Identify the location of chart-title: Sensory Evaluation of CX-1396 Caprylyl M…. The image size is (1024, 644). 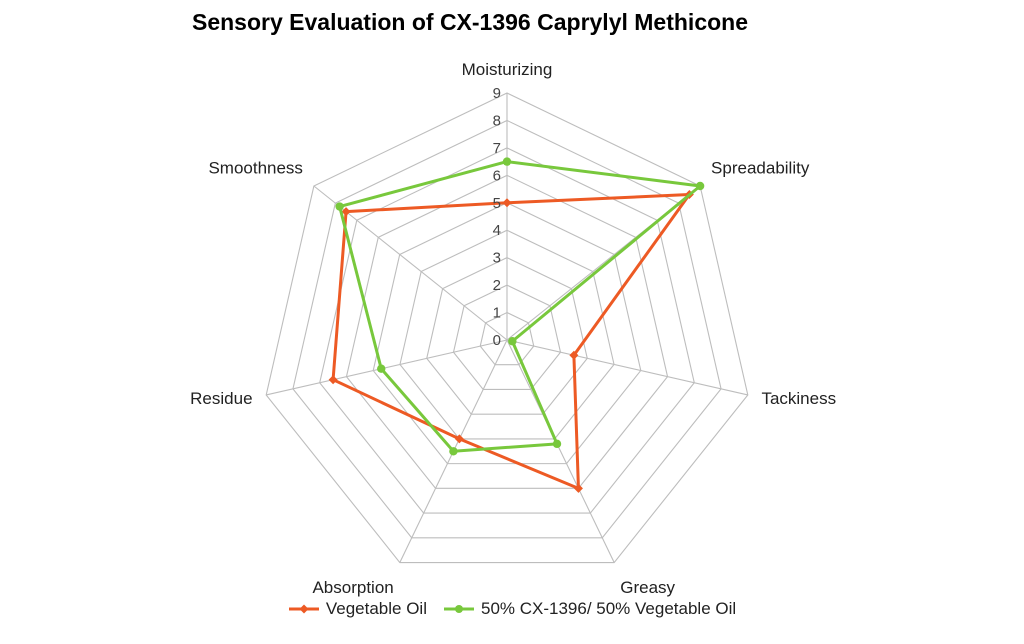
(470, 22).